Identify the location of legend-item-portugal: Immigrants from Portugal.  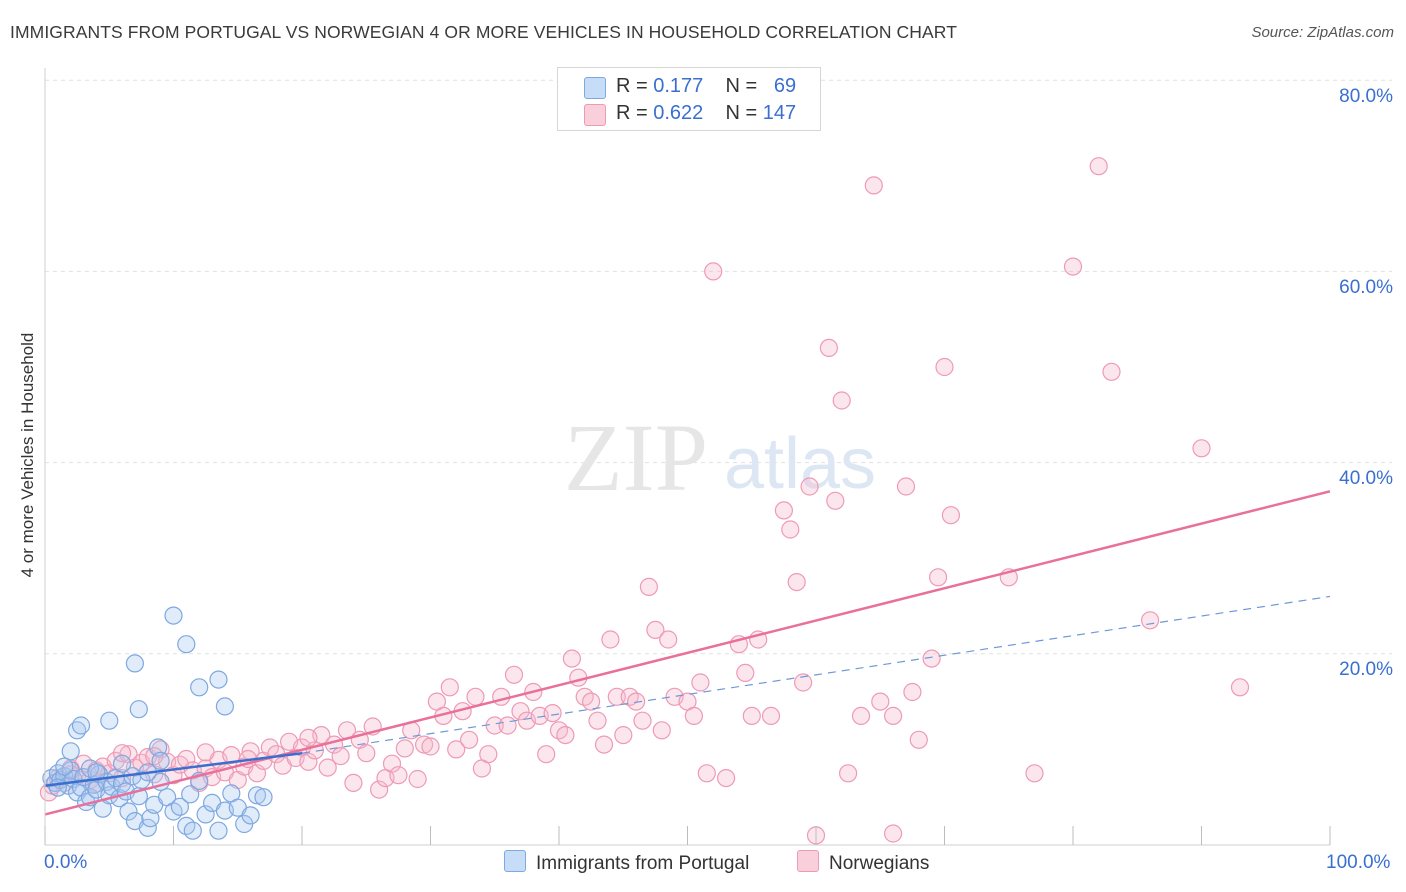
(626, 862).